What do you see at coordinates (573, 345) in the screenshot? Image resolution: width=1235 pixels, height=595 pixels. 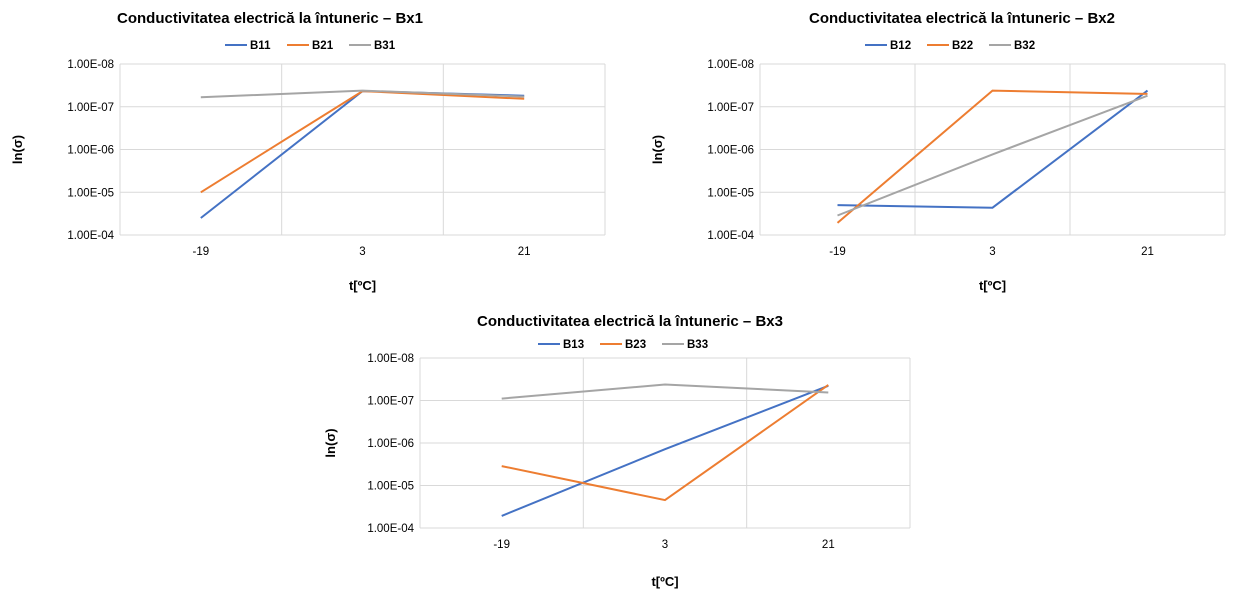 I see `bx3-legend-label-b13: B13` at bounding box center [573, 345].